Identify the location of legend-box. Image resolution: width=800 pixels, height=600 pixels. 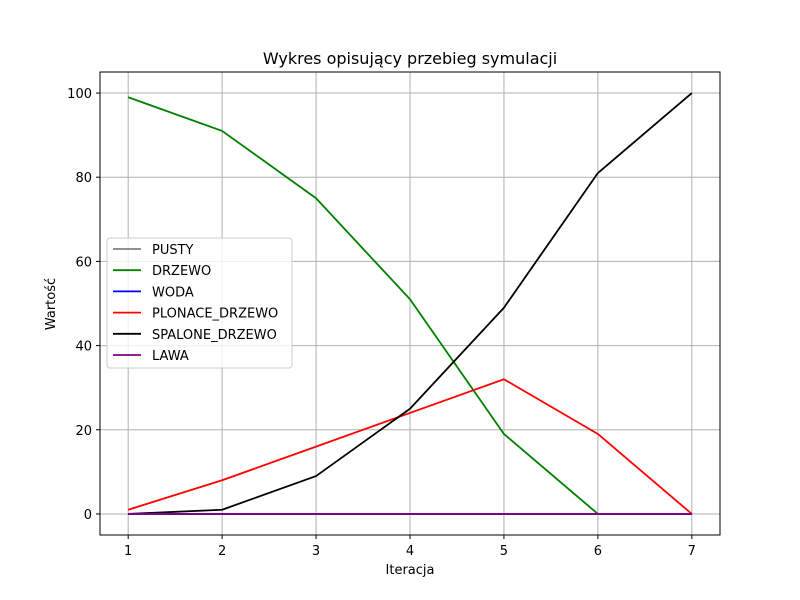
(199, 303).